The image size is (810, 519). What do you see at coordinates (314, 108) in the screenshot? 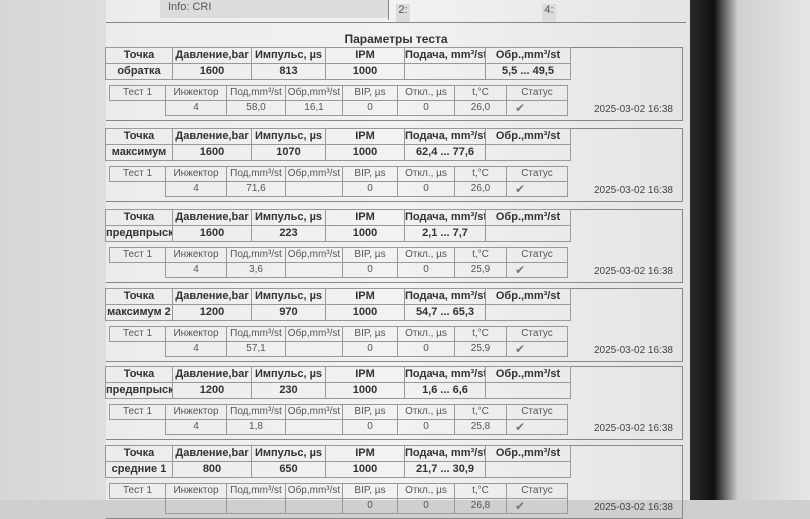
I see `test-return: 16,1` at bounding box center [314, 108].